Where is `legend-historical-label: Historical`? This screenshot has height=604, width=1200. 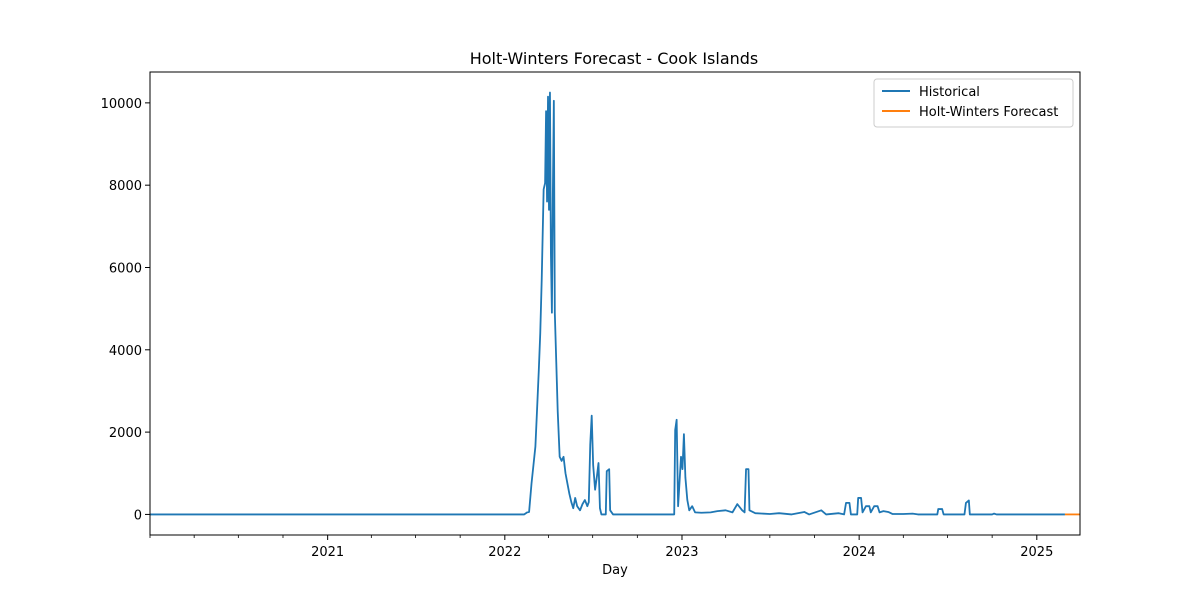
legend-historical-label: Historical is located at coordinates (949, 92).